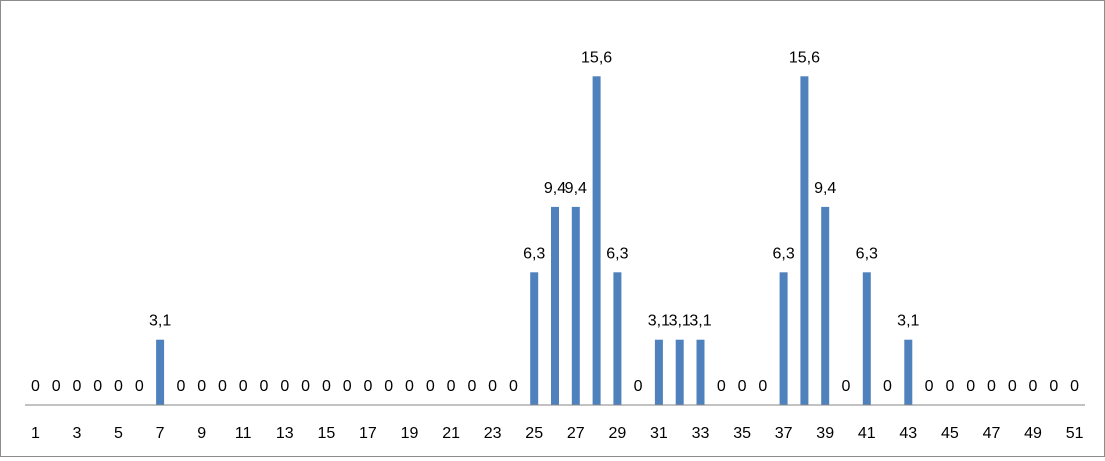 Image resolution: width=1105 pixels, height=461 pixels. I want to click on data-label-44: 0, so click(929, 386).